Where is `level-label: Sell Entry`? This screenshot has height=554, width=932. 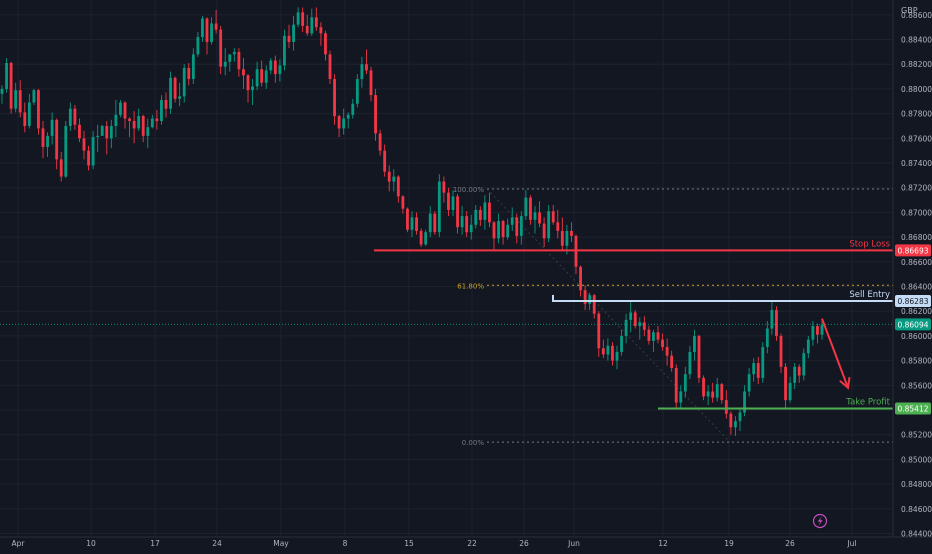 level-label: Sell Entry is located at coordinates (869, 295).